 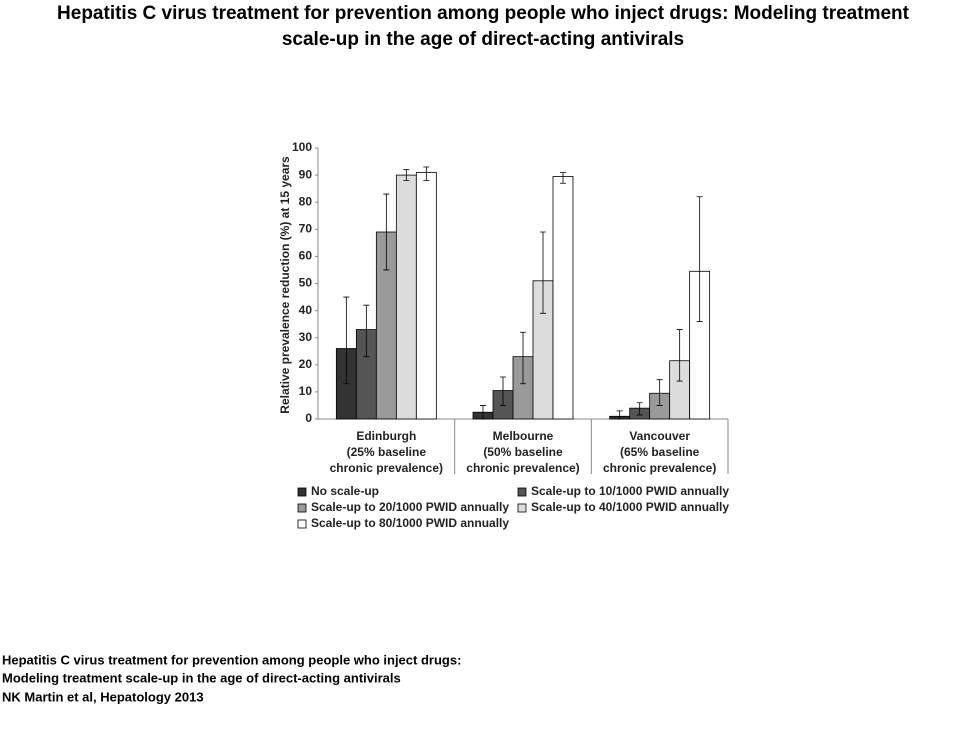 What do you see at coordinates (345, 491) in the screenshot?
I see `legend-label: No scale-up` at bounding box center [345, 491].